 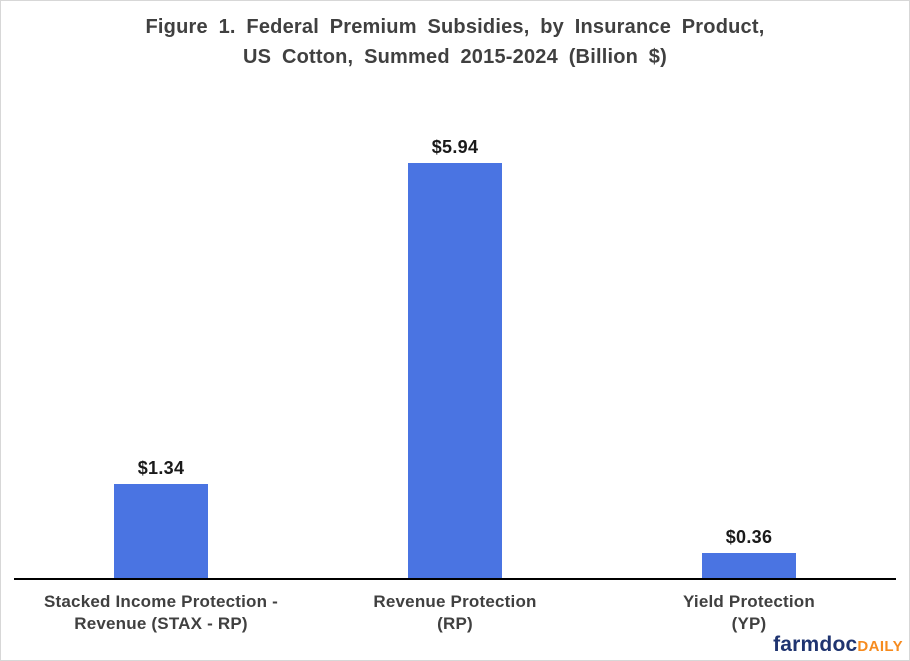 I want to click on x-axis-label-rp-line2: (RP), so click(x=455, y=623).